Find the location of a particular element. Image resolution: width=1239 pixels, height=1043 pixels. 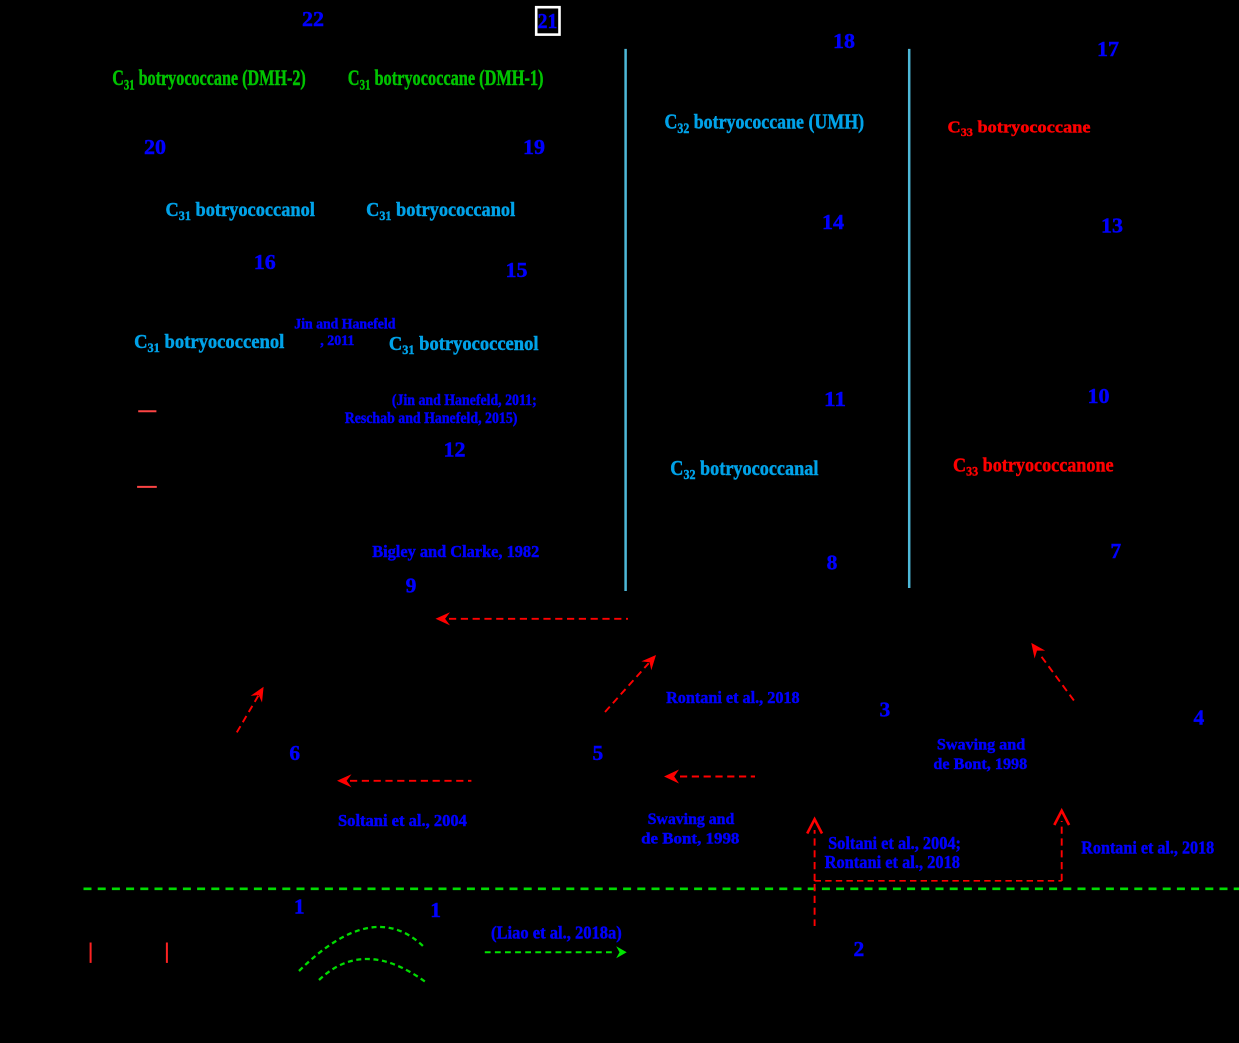

svg-text: 4 is located at coordinates (1199, 718).